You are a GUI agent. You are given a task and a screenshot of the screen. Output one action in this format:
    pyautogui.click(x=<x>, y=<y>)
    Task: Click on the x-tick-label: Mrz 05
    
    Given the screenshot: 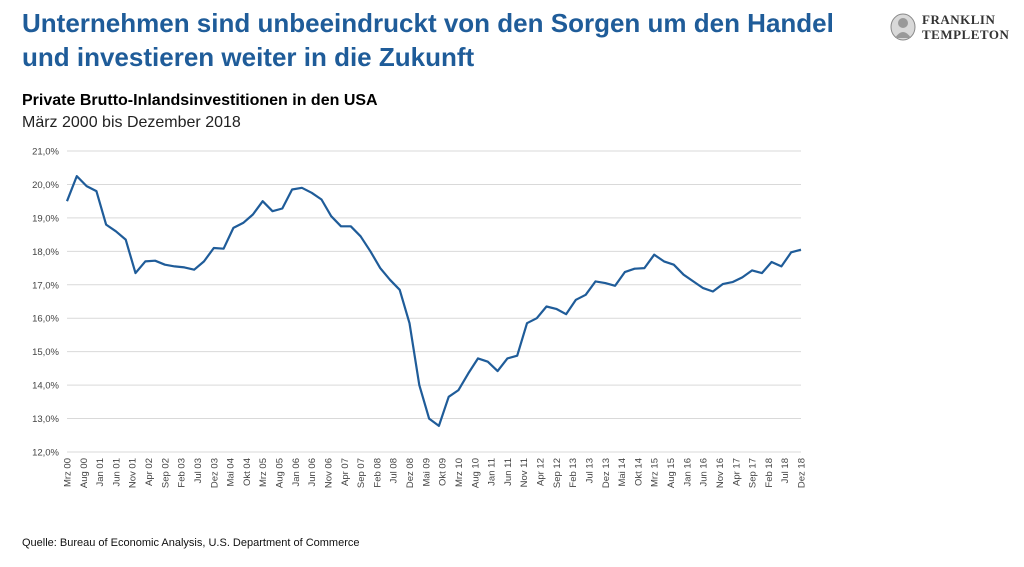 What is the action you would take?
    pyautogui.click(x=263, y=472)
    